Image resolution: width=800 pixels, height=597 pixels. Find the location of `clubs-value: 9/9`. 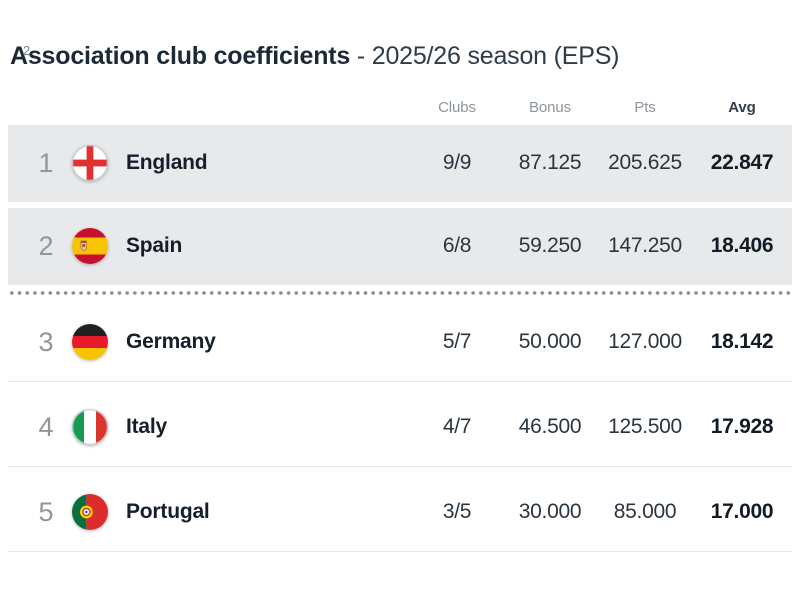

clubs-value: 9/9 is located at coordinates (457, 163).